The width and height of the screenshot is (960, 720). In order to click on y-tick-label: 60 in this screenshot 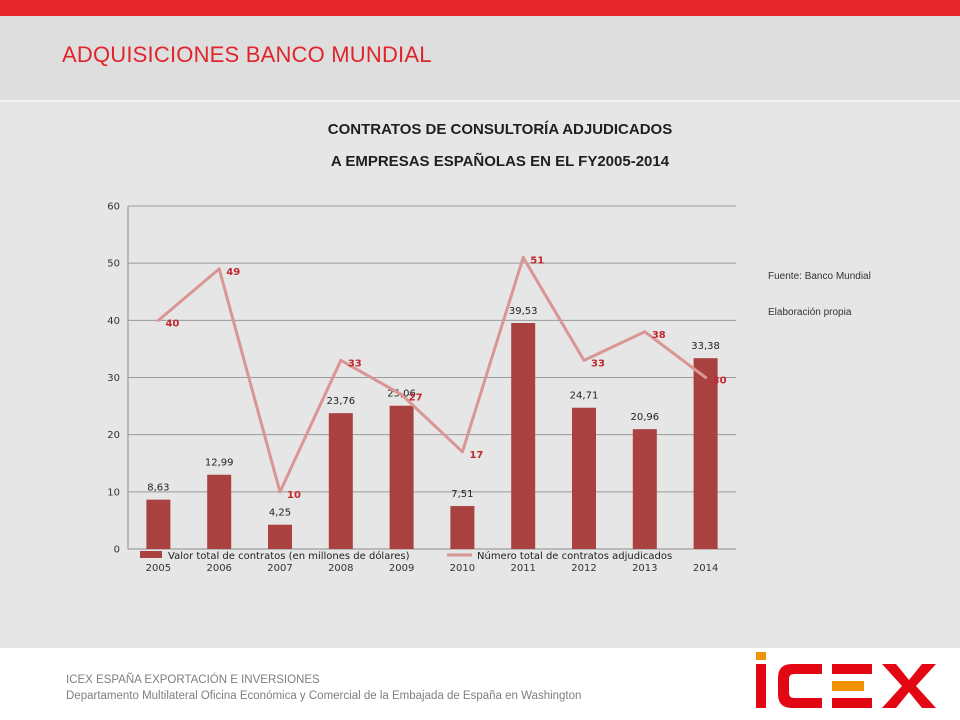, I will do `click(113, 207)`.